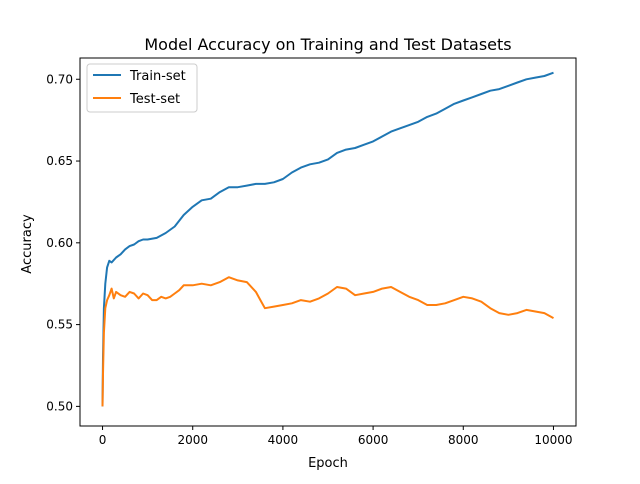 The image size is (640, 484). What do you see at coordinates (59, 406) in the screenshot?
I see `y-tick-label: 0.50` at bounding box center [59, 406].